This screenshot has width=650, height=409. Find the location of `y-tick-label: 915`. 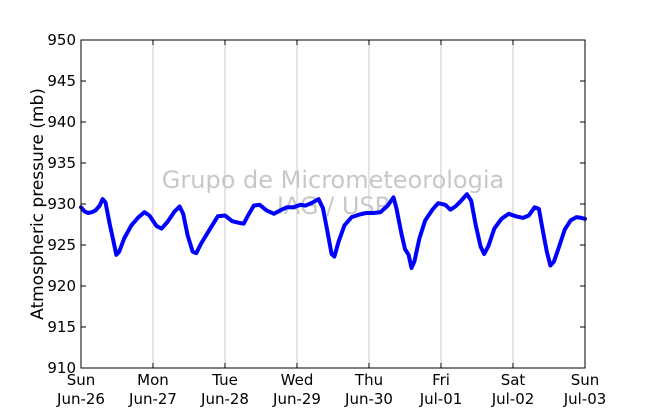

y-tick-label: 915 is located at coordinates (61, 327).